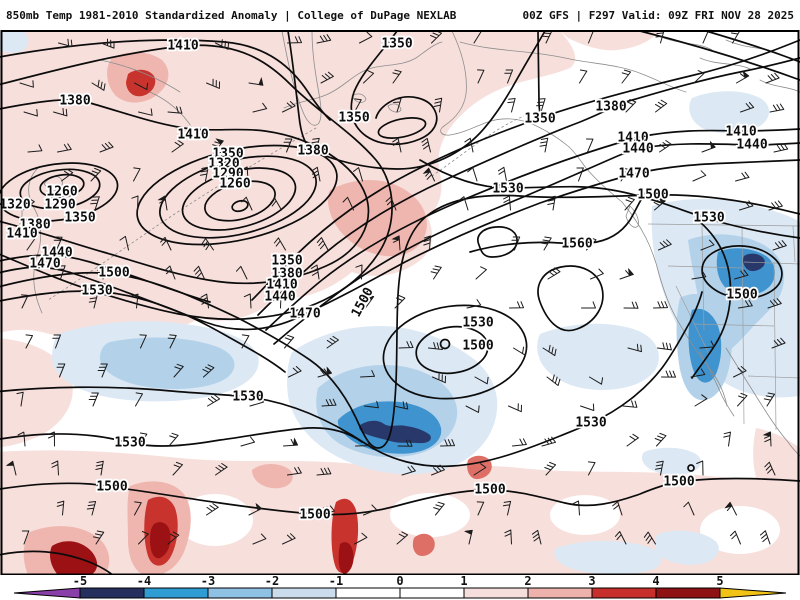 Image resolution: width=800 pixels, height=600 pixels. What do you see at coordinates (719, 581) in the screenshot?
I see `colorbar-tick: 5` at bounding box center [719, 581].